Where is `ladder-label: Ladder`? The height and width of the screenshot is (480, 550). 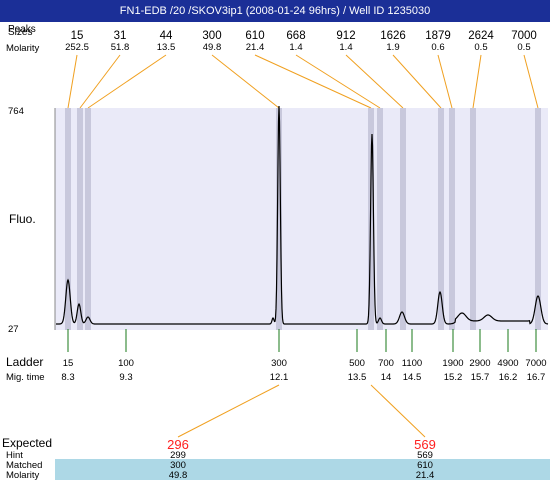 ladder-label: Ladder is located at coordinates (24, 362).